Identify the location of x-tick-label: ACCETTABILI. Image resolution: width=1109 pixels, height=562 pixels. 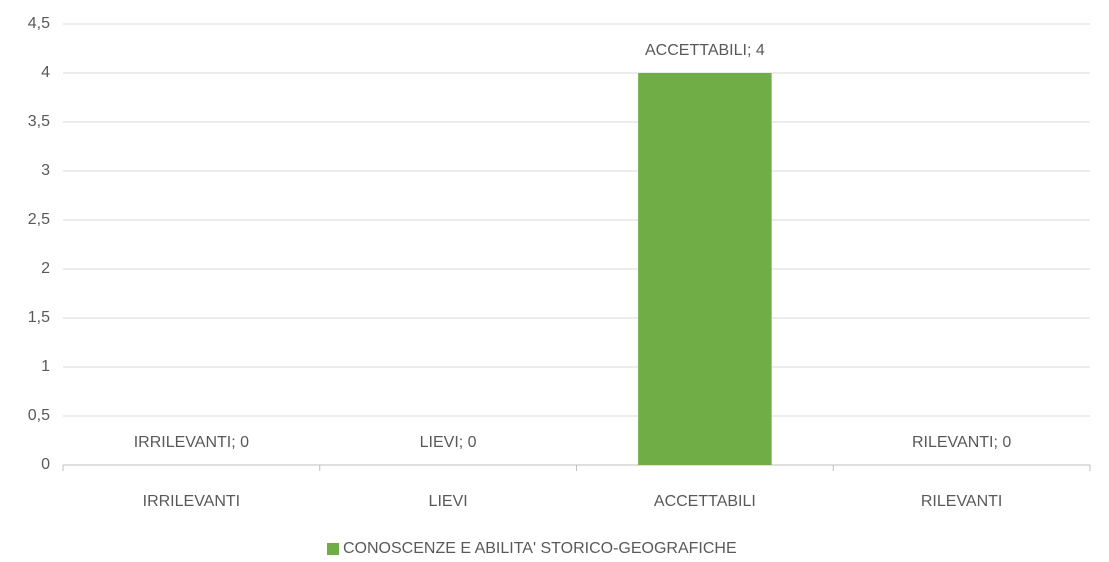
(705, 501).